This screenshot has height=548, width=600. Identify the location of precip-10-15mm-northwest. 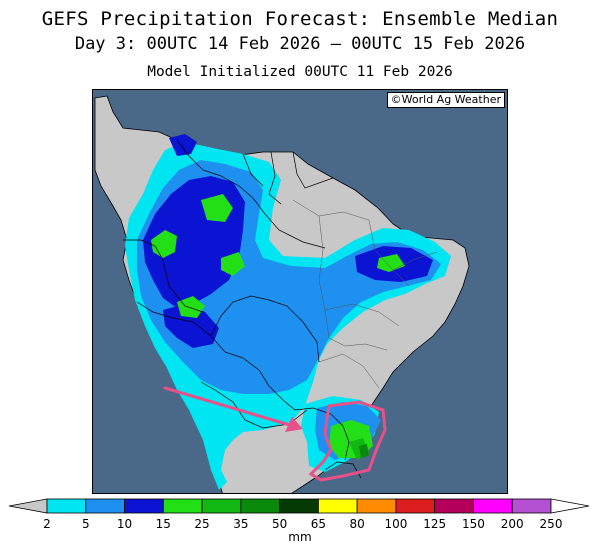
(183, 145).